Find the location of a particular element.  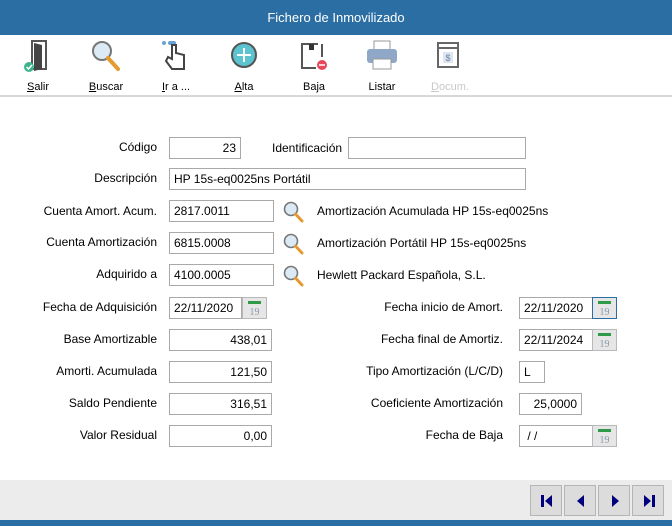

printer-icon is located at coordinates (382, 55).